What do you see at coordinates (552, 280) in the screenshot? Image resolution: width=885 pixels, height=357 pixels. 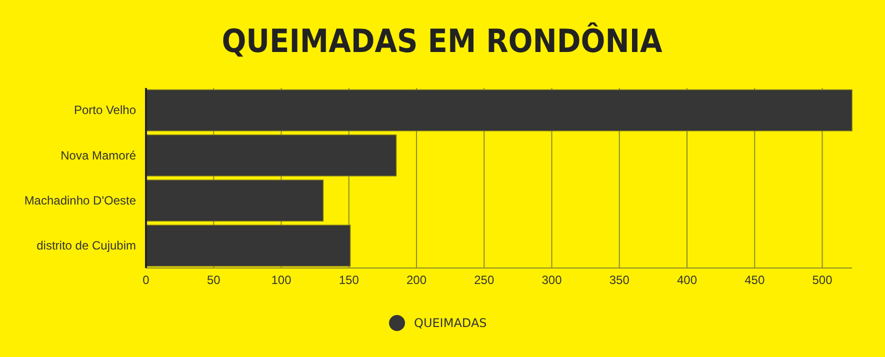 I see `x-tick-label: 300` at bounding box center [552, 280].